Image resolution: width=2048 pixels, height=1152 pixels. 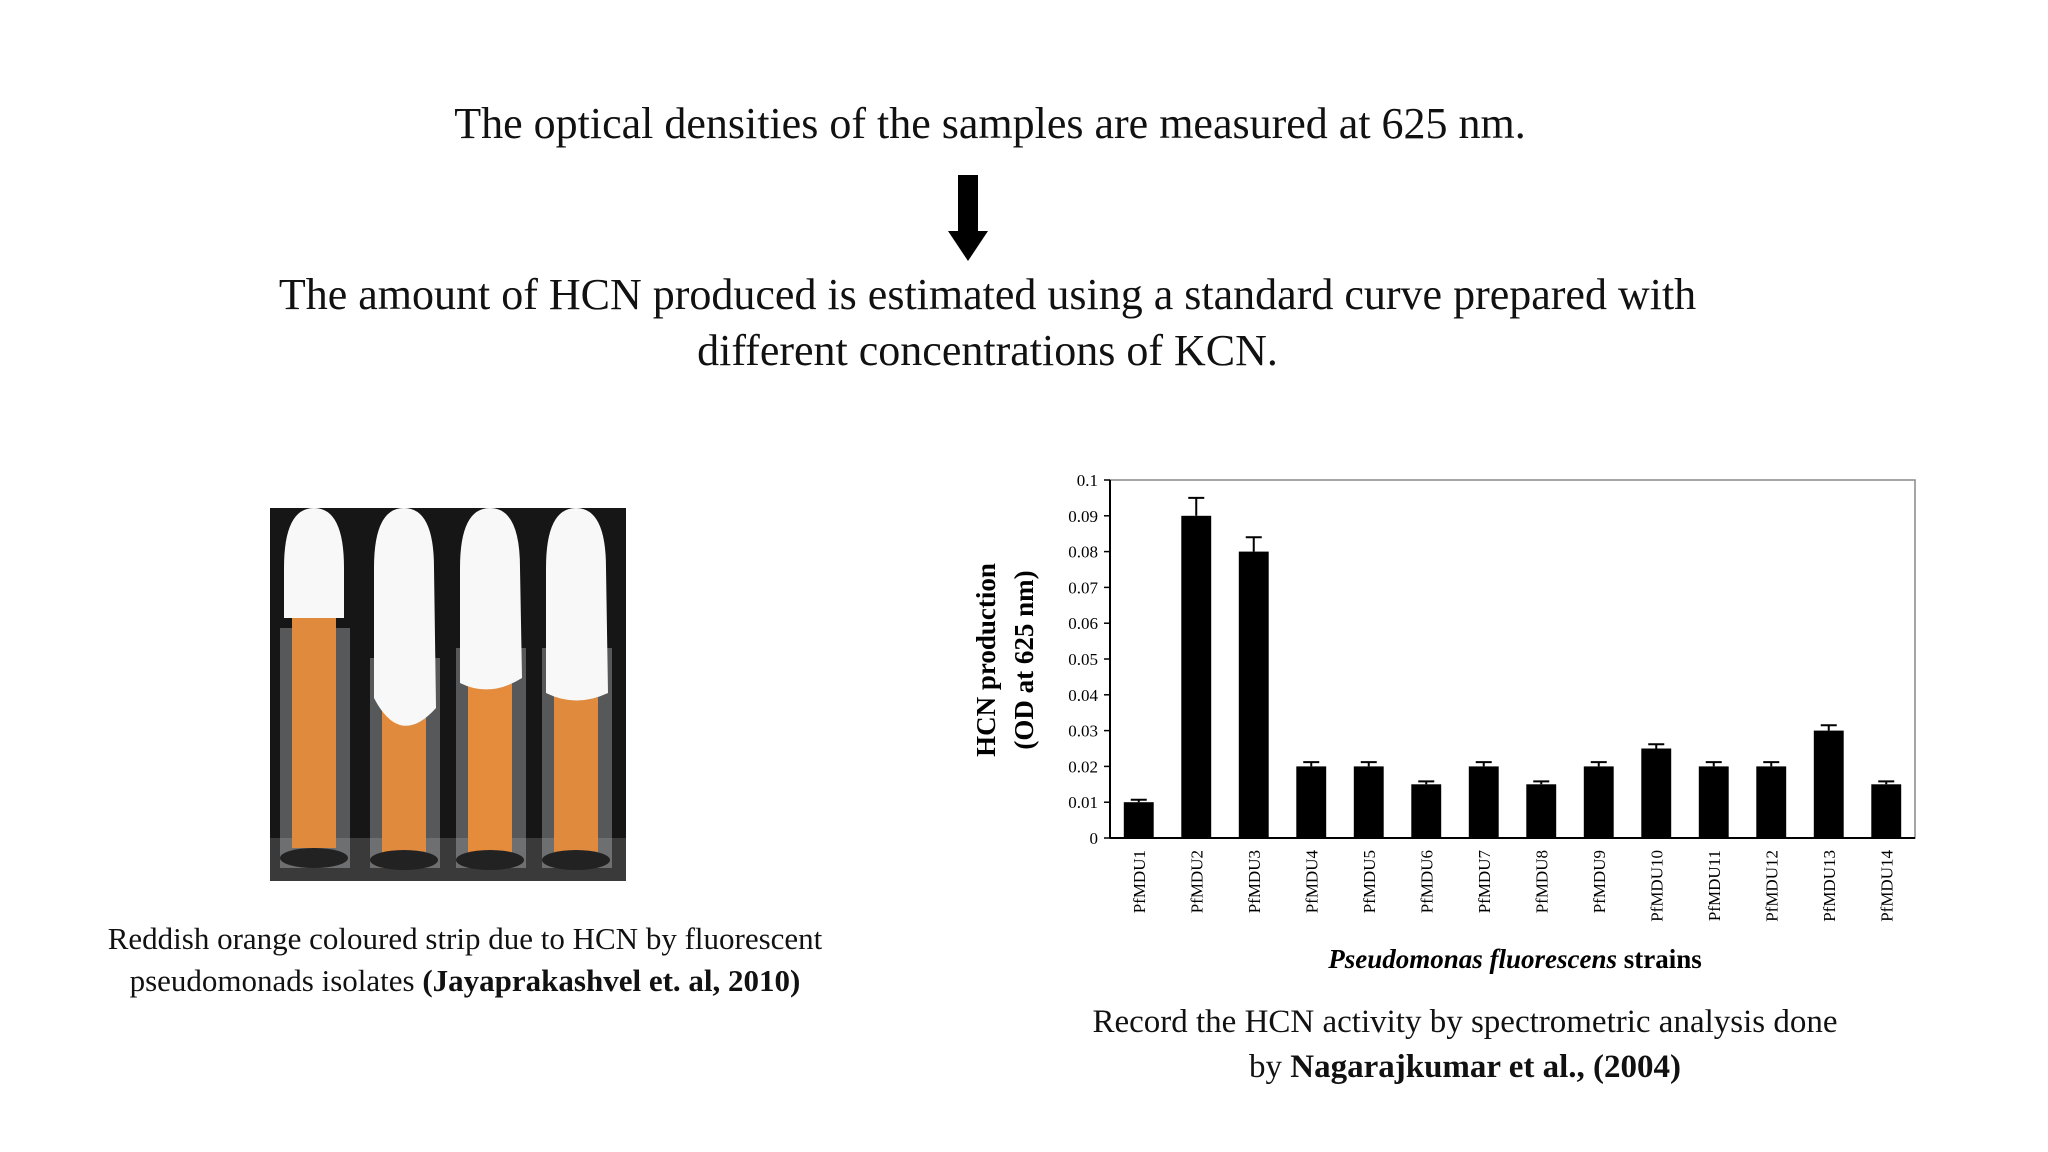 I want to click on x-tick-label: PfMDU9, so click(x=1599, y=881).